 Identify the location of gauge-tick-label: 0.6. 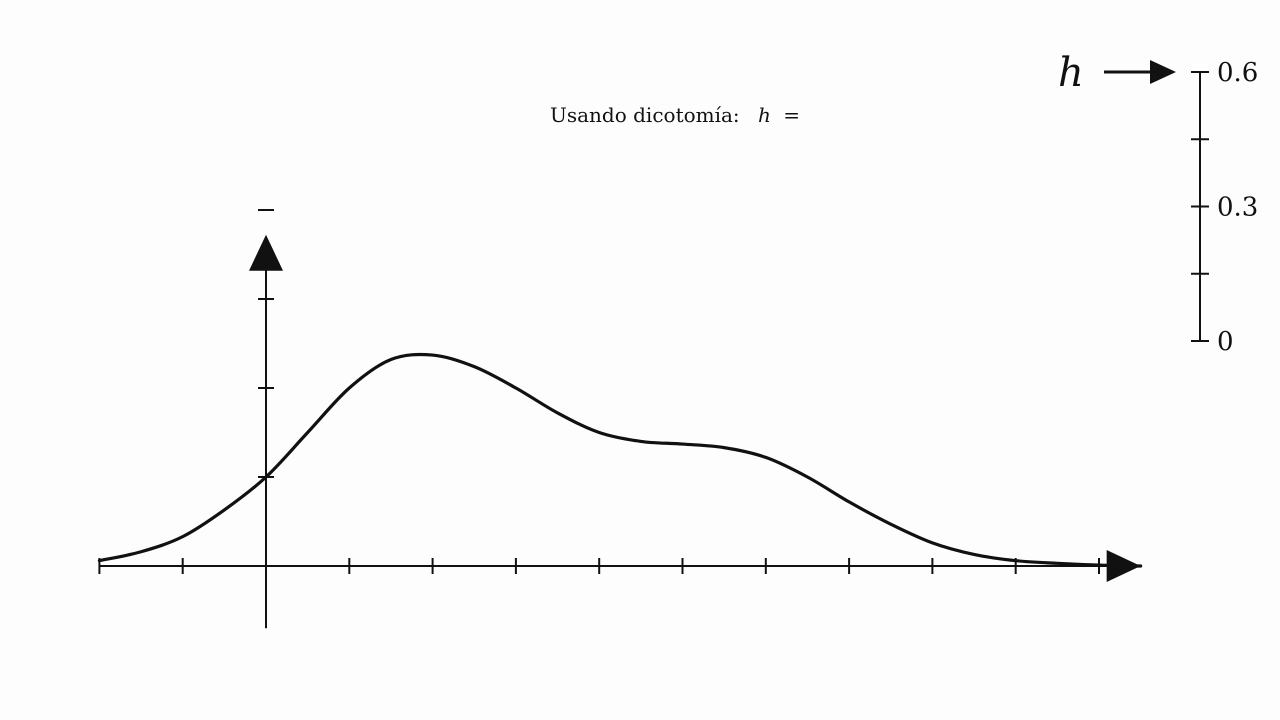
(1237, 73).